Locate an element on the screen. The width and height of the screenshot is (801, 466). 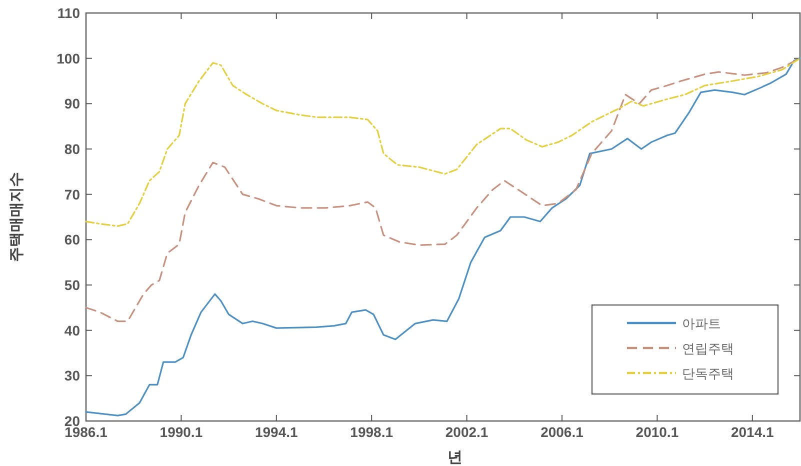
legend-label: 단독주택 is located at coordinates (708, 373).